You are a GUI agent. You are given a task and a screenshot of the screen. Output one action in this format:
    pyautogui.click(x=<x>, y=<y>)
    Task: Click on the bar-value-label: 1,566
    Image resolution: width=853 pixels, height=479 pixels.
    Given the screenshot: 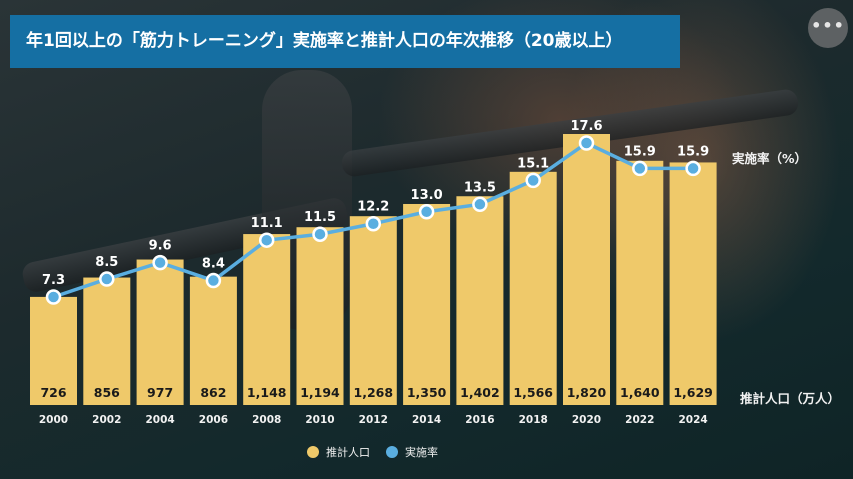 What is the action you would take?
    pyautogui.click(x=533, y=392)
    